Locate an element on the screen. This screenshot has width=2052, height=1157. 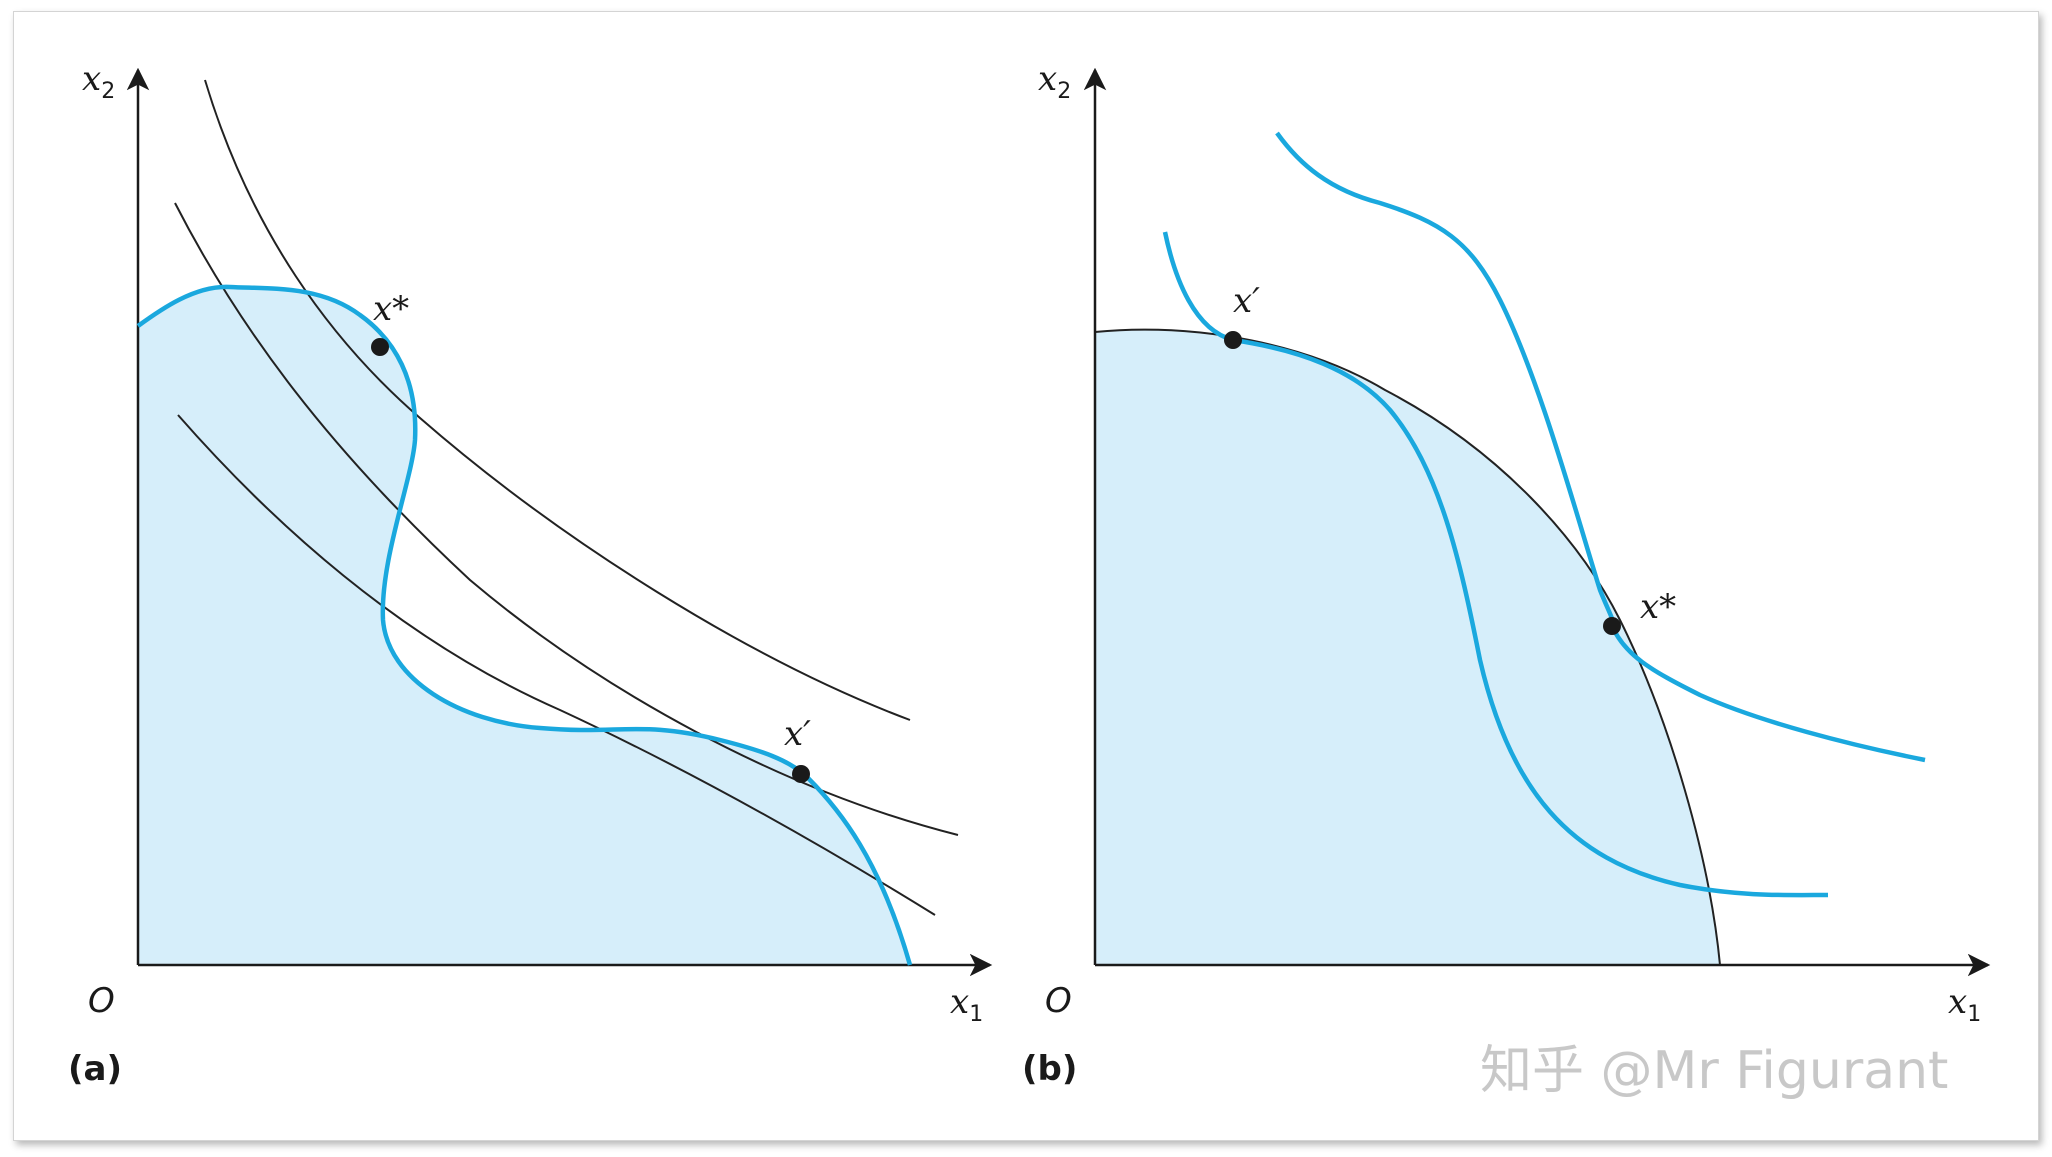
panel-b-point-optimum is located at coordinates (1612, 626).